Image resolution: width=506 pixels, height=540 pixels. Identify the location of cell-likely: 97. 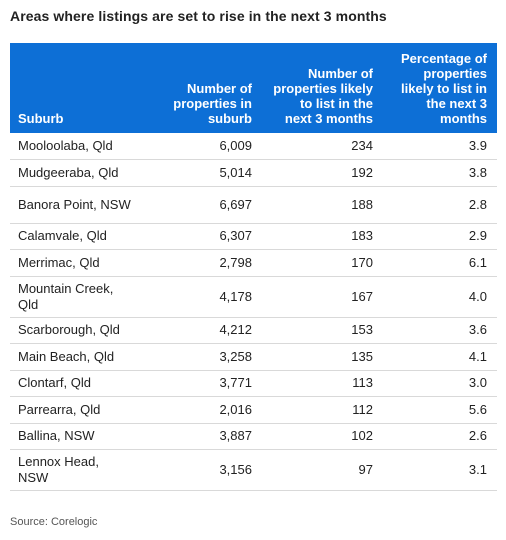
(322, 470).